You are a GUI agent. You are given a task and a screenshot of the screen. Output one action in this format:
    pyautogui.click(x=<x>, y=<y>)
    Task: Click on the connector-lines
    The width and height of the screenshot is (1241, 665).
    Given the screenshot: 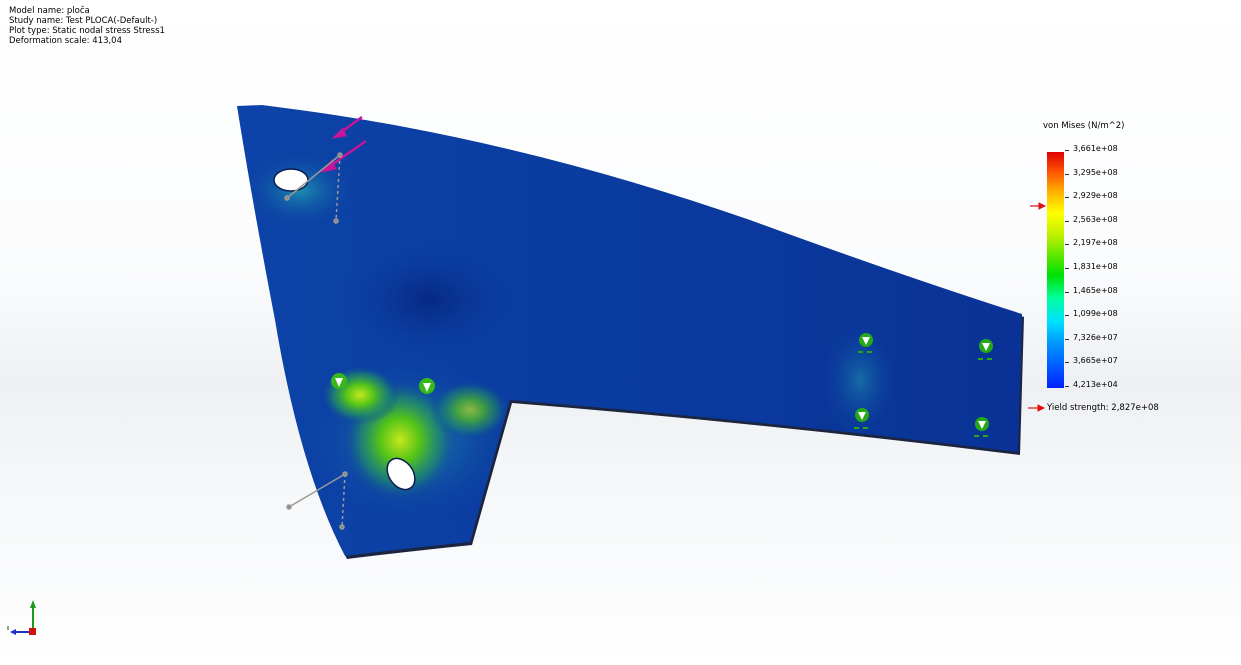 What is the action you would take?
    pyautogui.click(x=316, y=341)
    